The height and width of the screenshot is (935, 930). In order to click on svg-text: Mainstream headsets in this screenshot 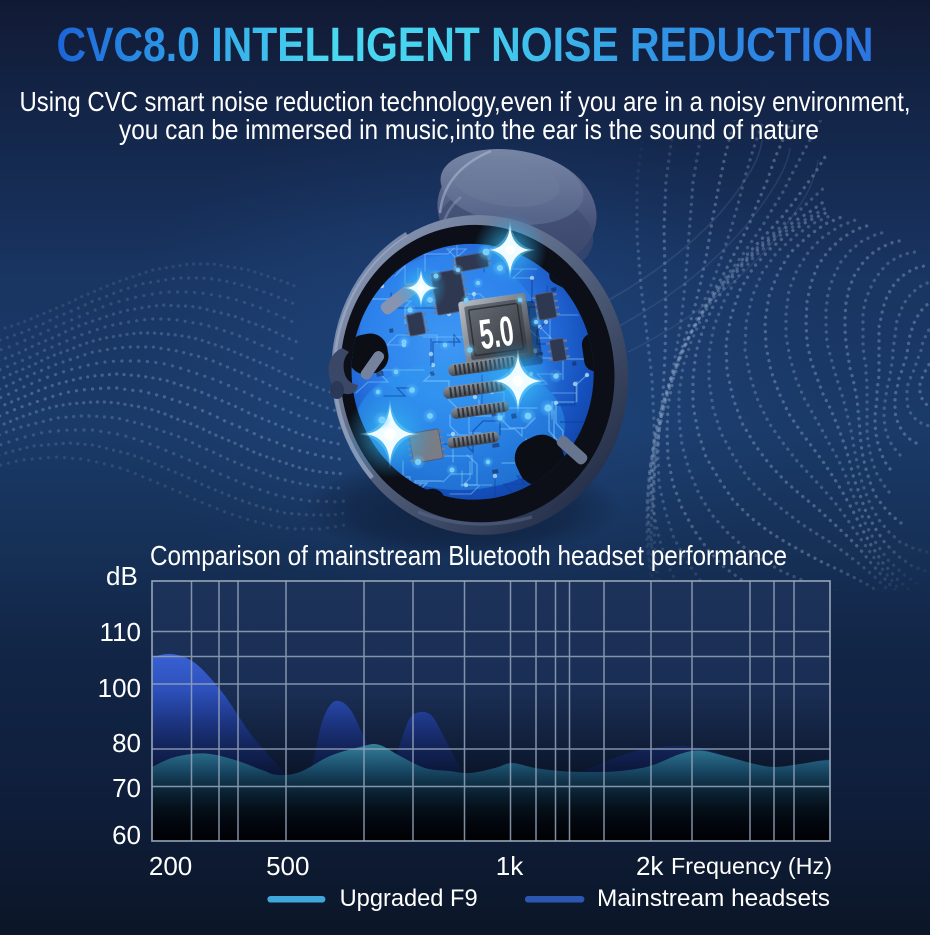, I will do `click(713, 898)`.